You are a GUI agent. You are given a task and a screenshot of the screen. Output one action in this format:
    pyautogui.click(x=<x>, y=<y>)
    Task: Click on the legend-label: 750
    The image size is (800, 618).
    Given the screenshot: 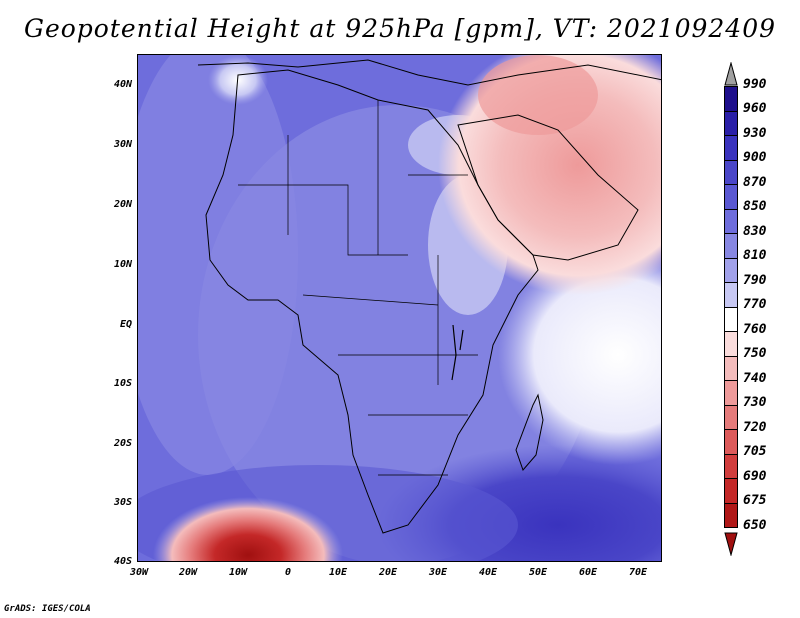 What is the action you would take?
    pyautogui.click(x=755, y=353)
    